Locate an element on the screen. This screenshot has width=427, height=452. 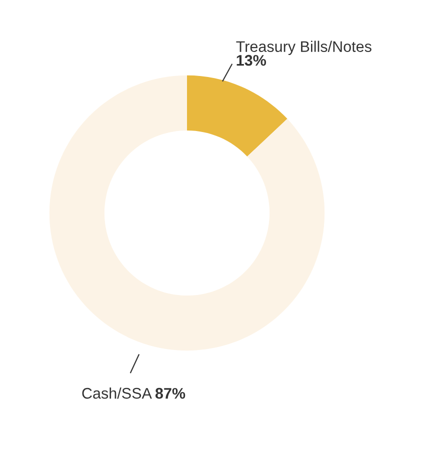
data-label: 87% is located at coordinates (170, 393).